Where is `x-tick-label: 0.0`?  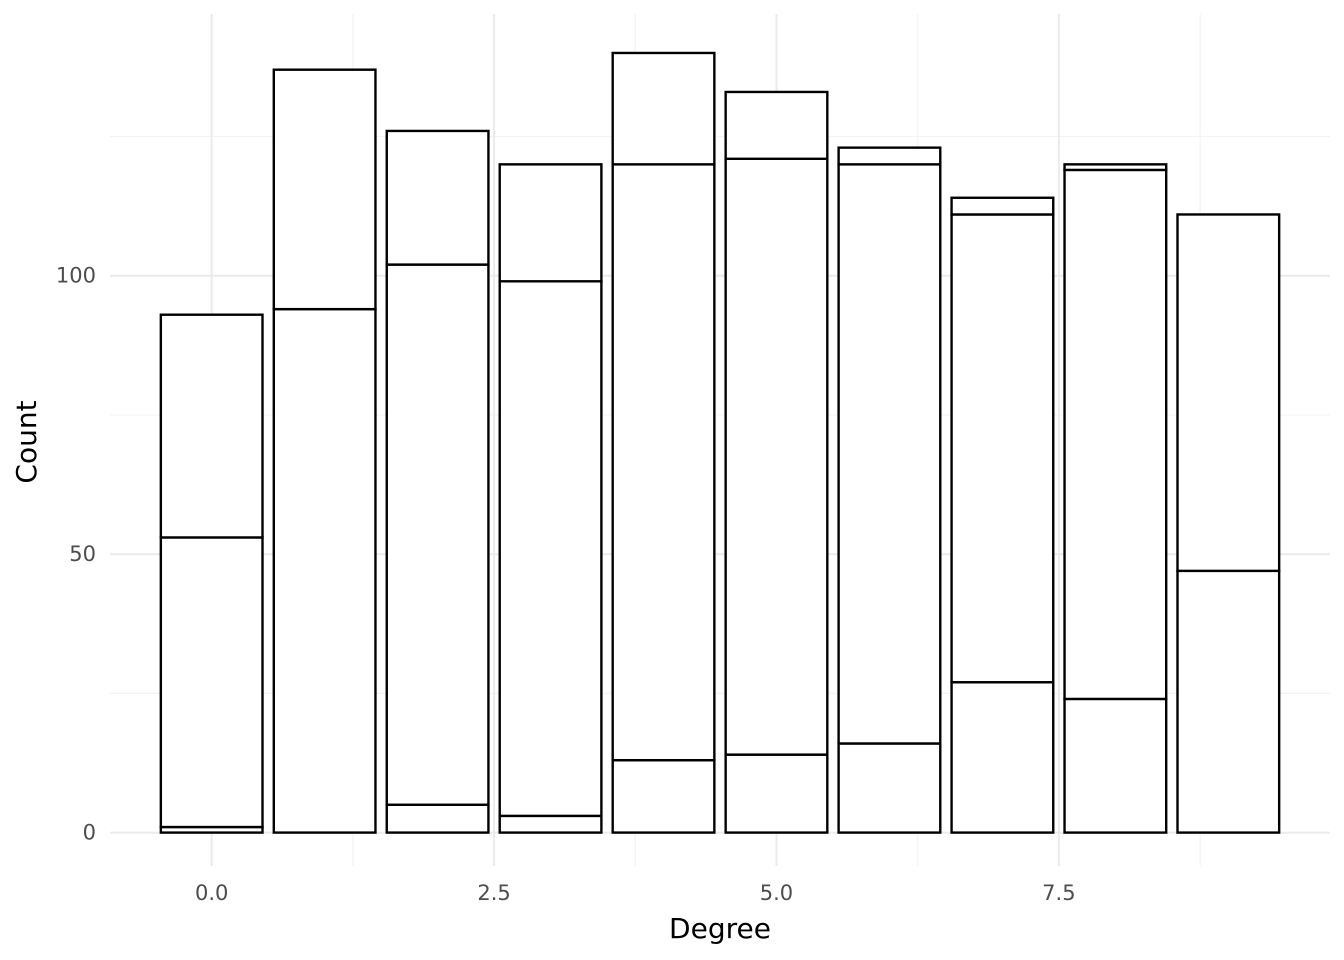
x-tick-label: 0.0 is located at coordinates (211, 893).